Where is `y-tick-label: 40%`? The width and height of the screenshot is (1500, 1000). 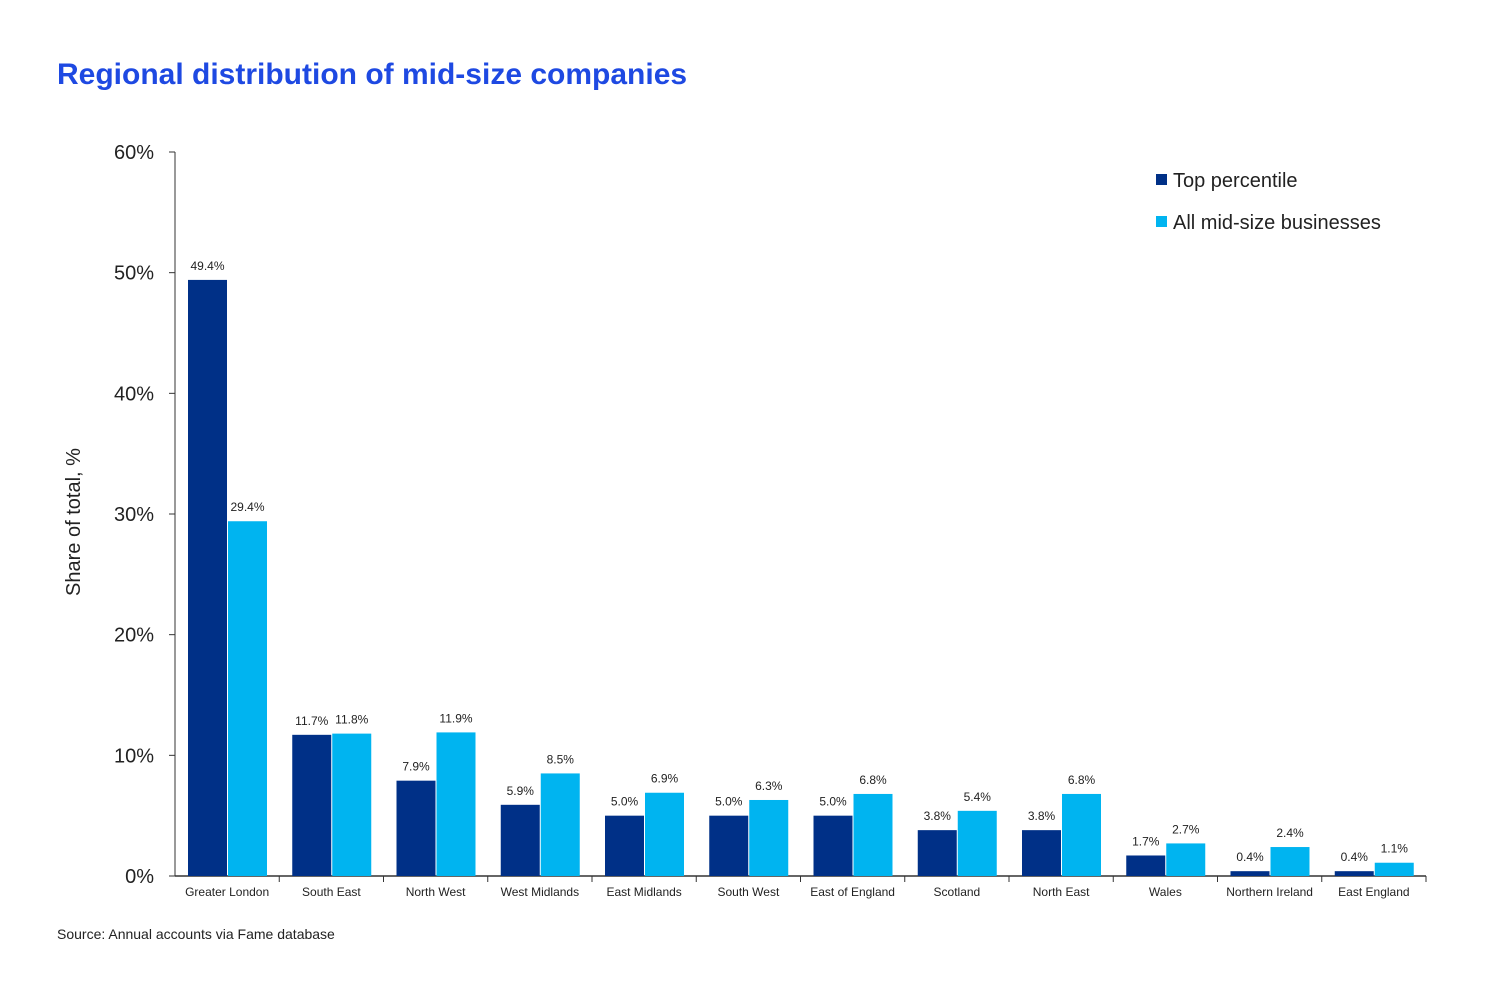
y-tick-label: 40% is located at coordinates (134, 394).